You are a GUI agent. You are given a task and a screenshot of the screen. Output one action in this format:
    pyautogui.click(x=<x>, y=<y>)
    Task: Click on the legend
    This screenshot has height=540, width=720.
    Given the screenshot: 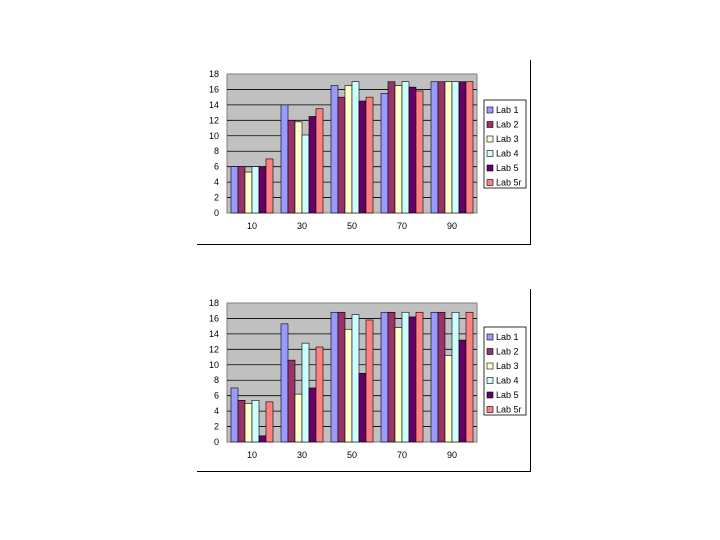 What is the action you would take?
    pyautogui.click(x=505, y=371)
    